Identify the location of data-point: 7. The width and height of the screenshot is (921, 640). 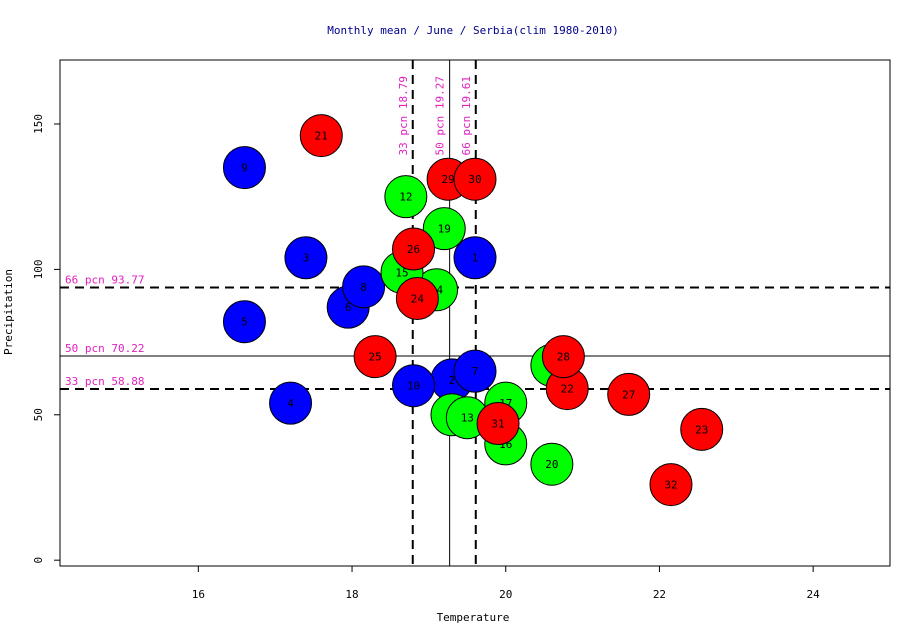
(475, 371).